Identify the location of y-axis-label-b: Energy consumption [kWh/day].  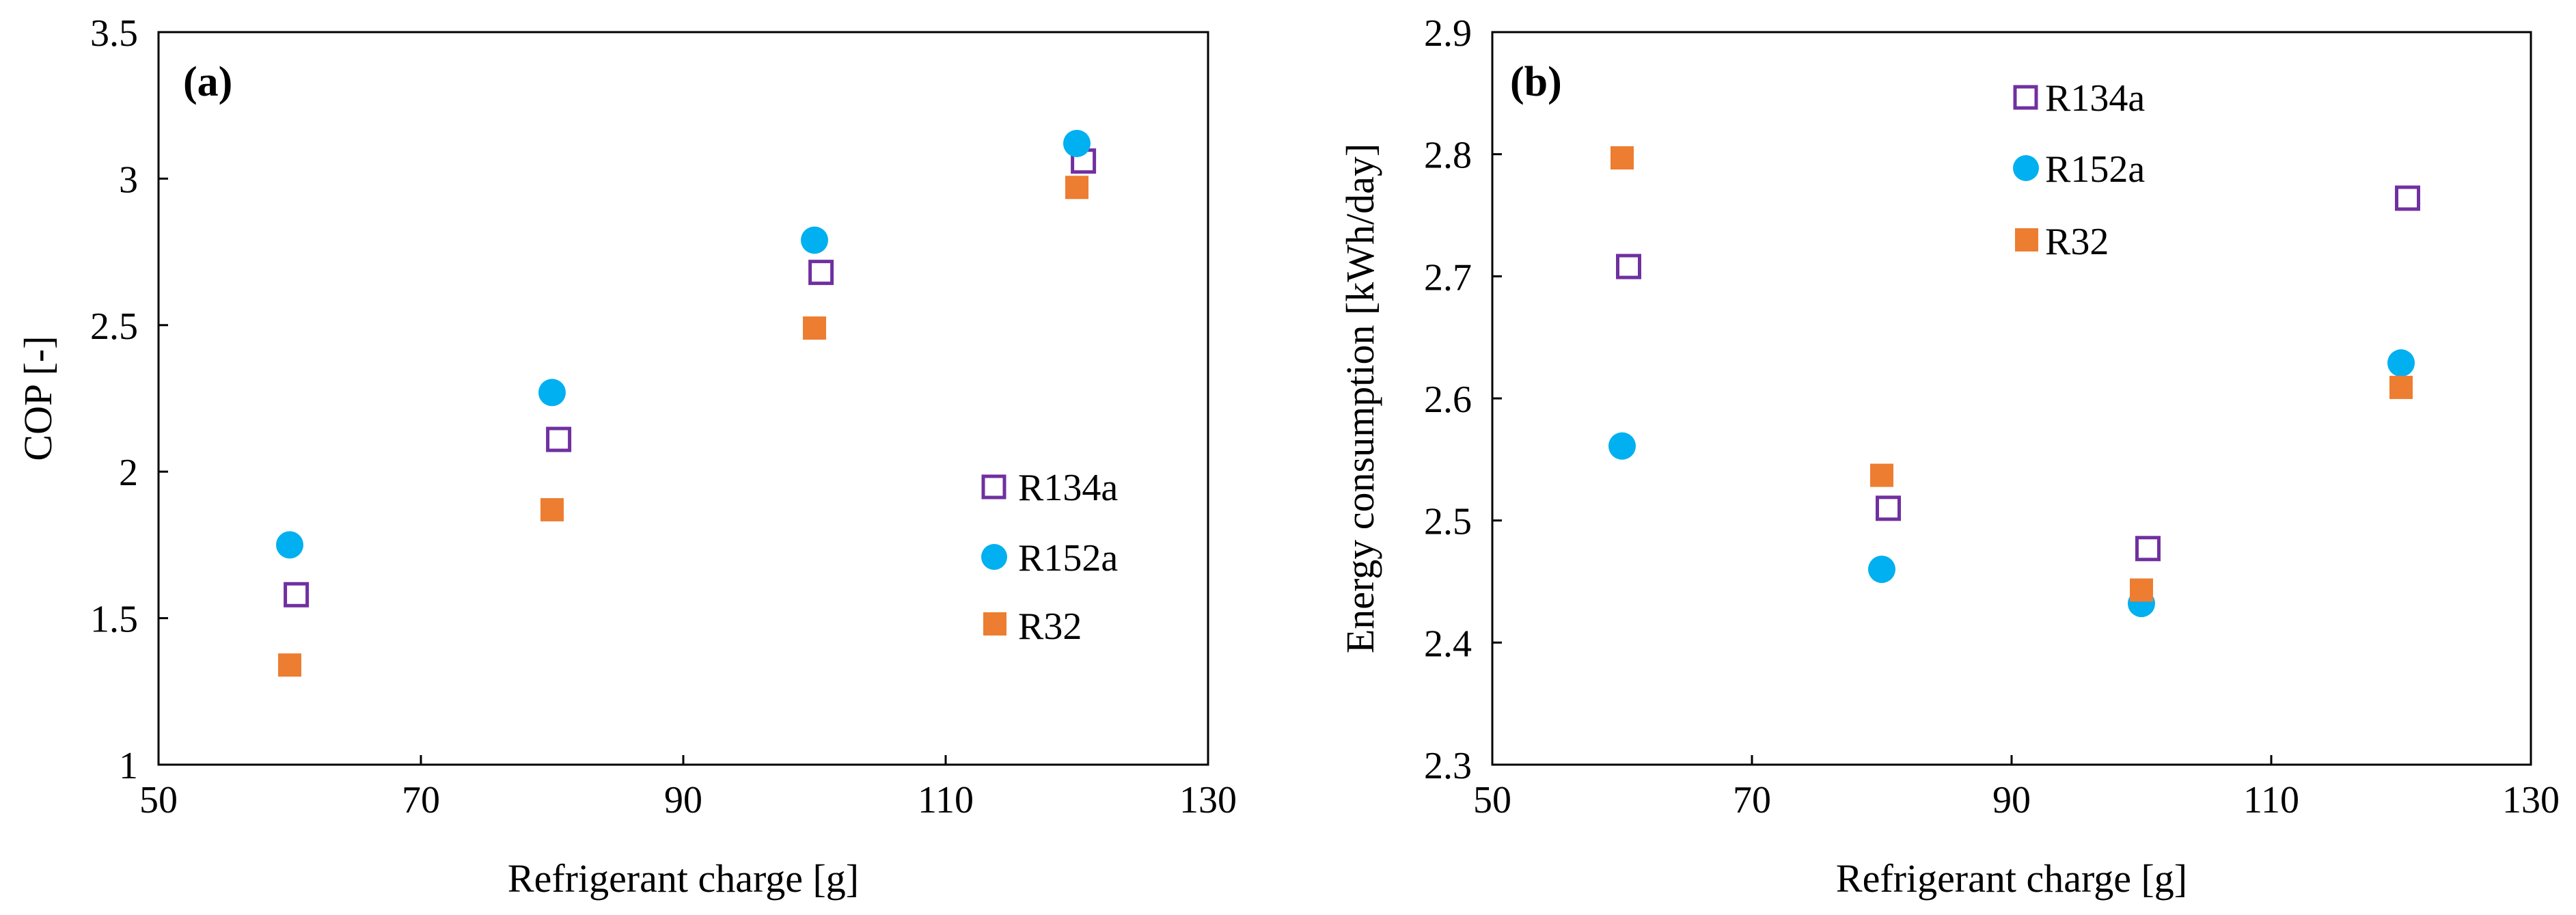
(1360, 398).